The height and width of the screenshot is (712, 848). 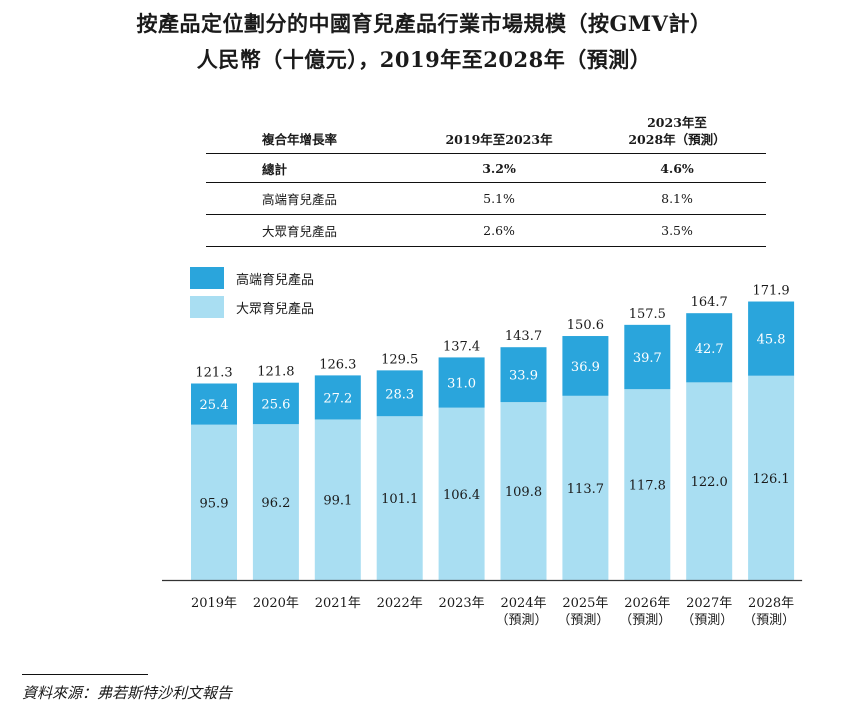 I want to click on bar-mass-label: 117.8, so click(x=647, y=486).